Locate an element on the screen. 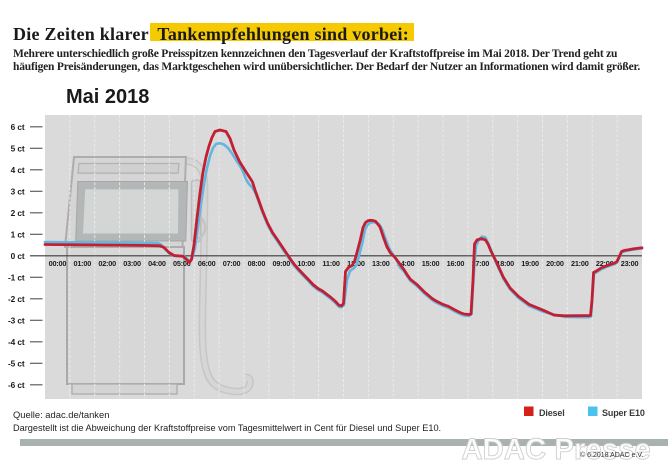 The height and width of the screenshot is (472, 668). svg-text: 13:00 is located at coordinates (381, 263).